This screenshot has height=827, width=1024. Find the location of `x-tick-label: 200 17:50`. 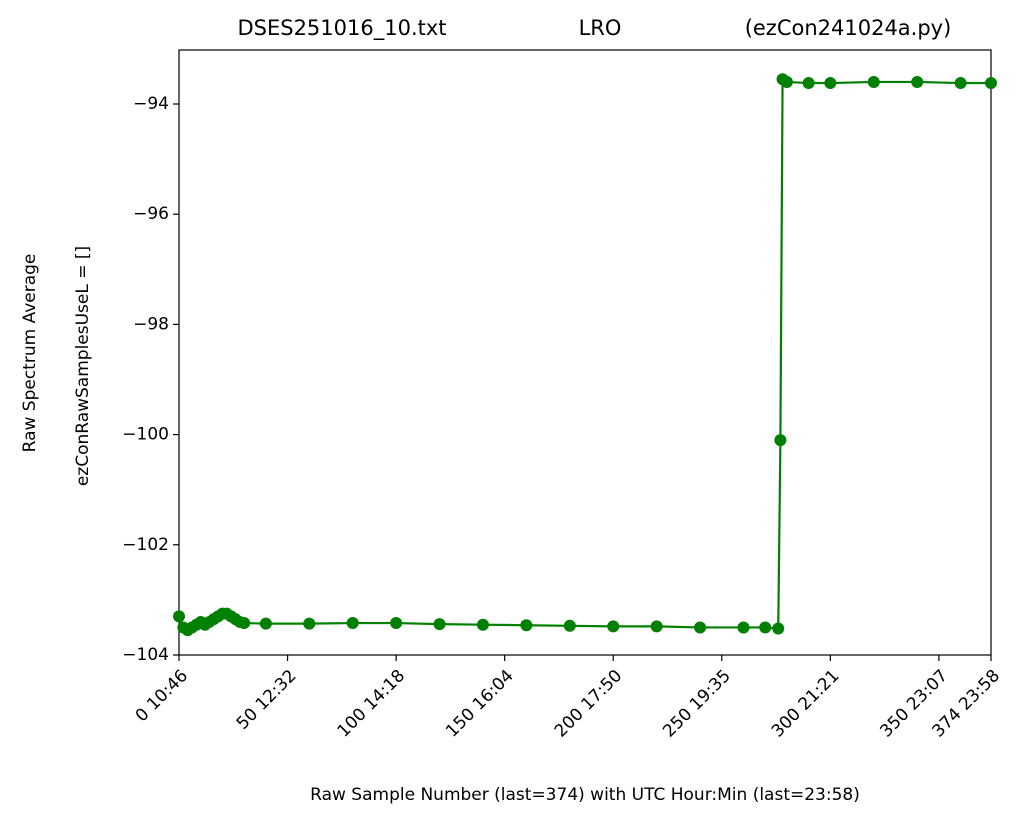

x-tick-label: 200 17:50 is located at coordinates (589, 704).